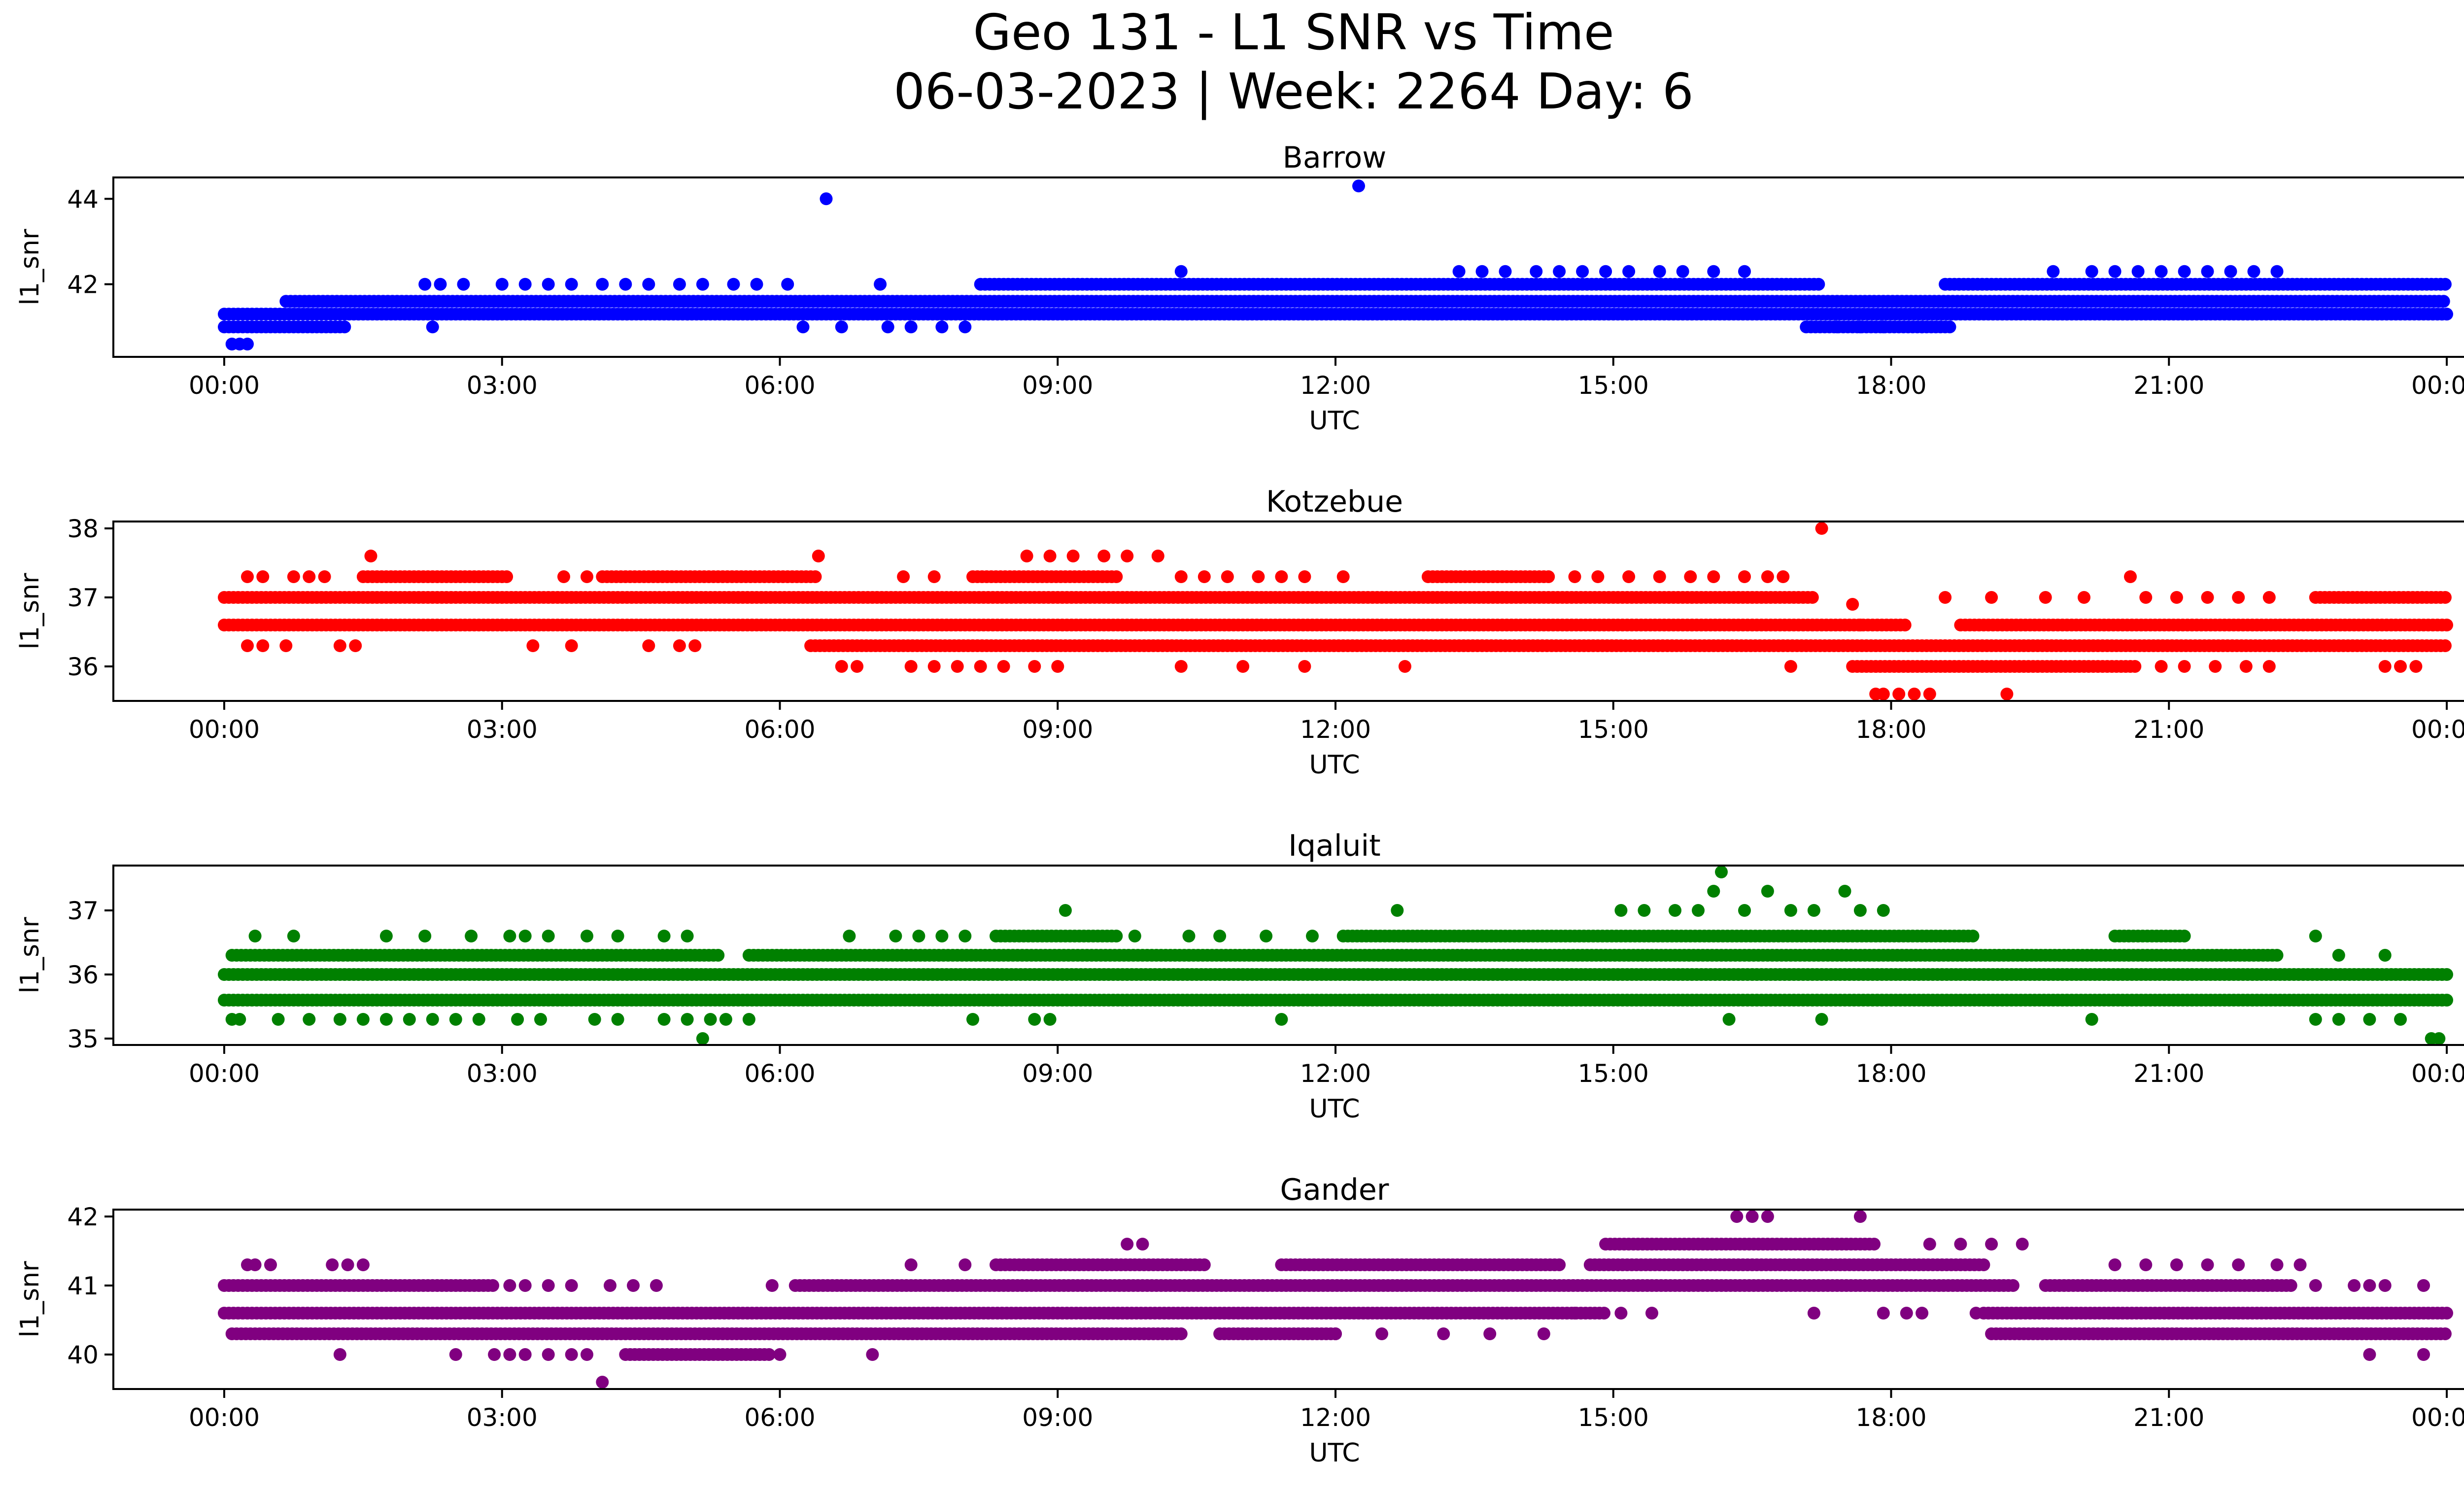  Describe the element at coordinates (1293, 32) in the screenshot. I see `figure-title: Geo 131 - L1 SNR vs Time` at that location.